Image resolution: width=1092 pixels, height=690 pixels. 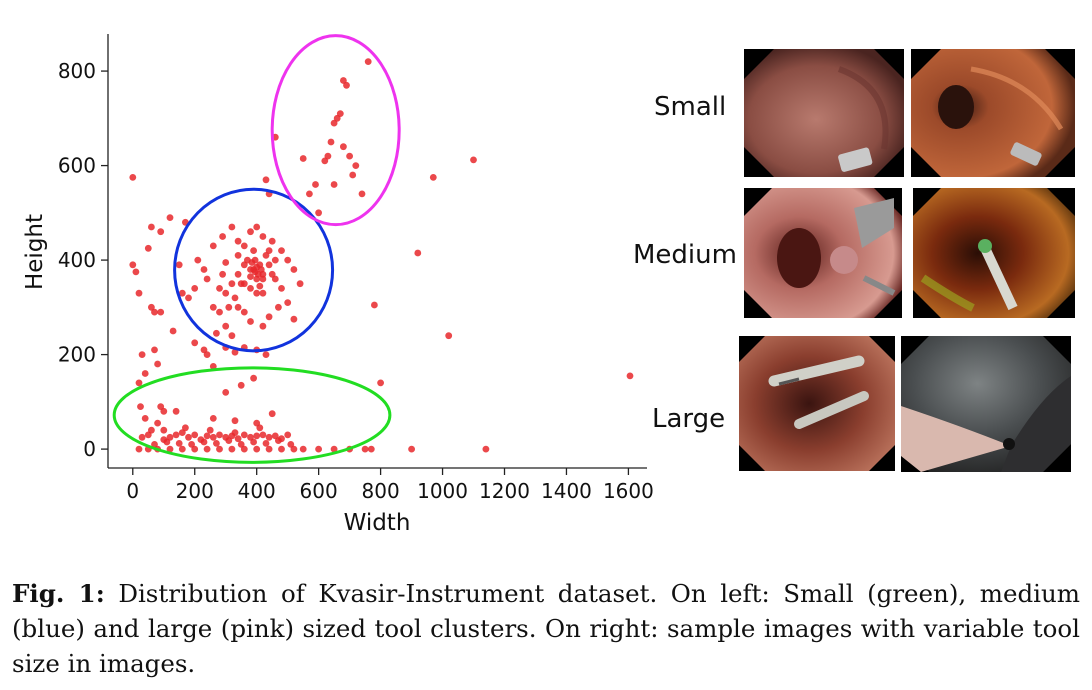 What do you see at coordinates (58, 593) in the screenshot?
I see `caption-label: Fig. 1:` at bounding box center [58, 593].